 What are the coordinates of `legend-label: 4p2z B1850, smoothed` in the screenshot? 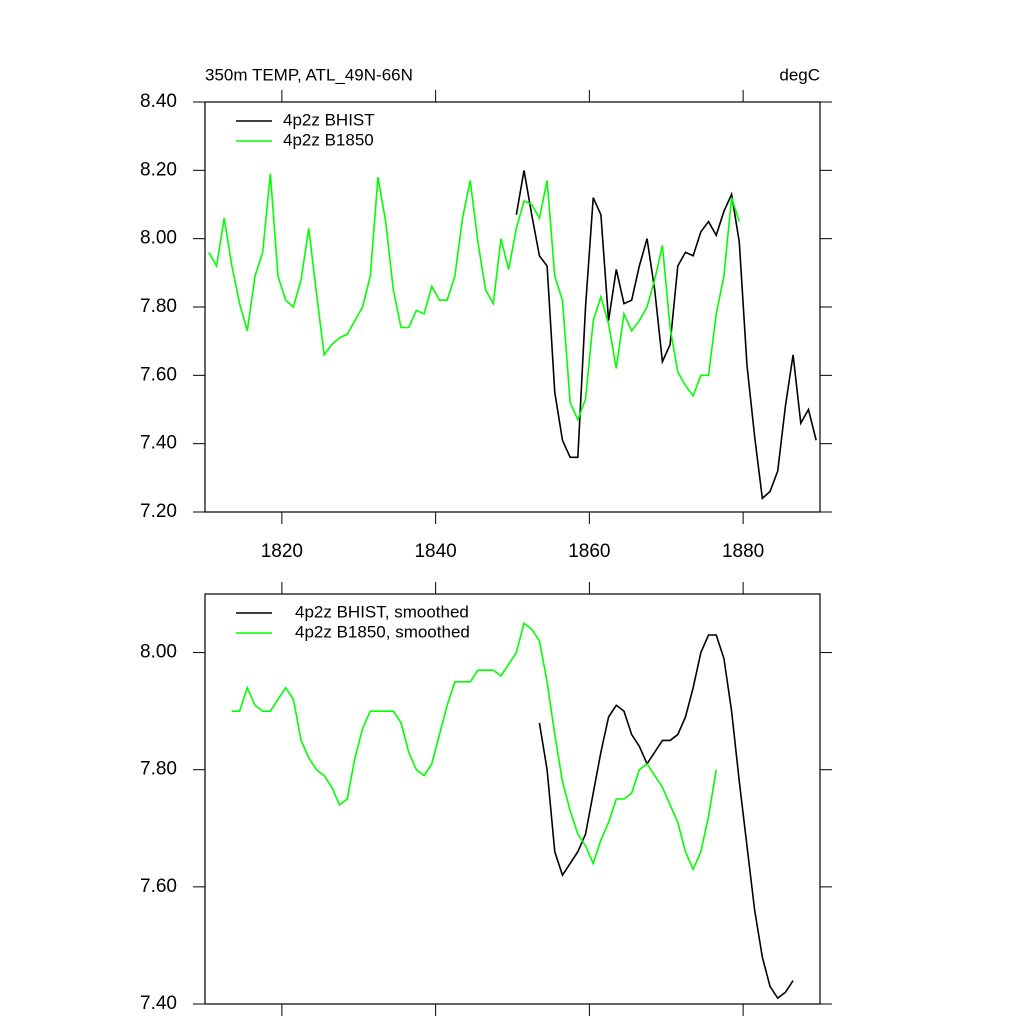 It's located at (382, 631).